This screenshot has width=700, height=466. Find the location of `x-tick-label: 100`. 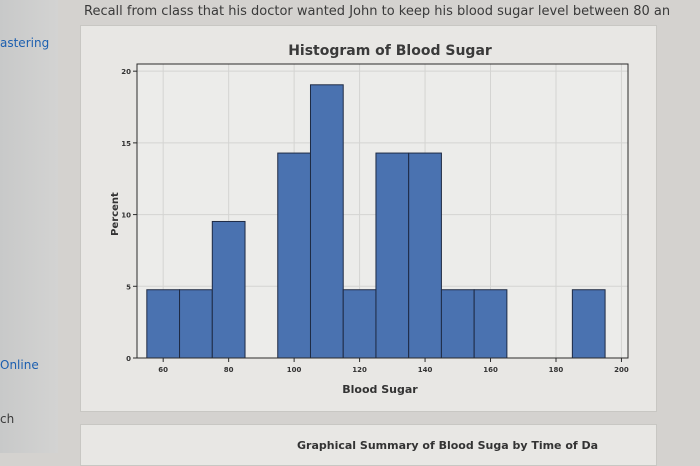

x-tick-label: 100 is located at coordinates (294, 370).